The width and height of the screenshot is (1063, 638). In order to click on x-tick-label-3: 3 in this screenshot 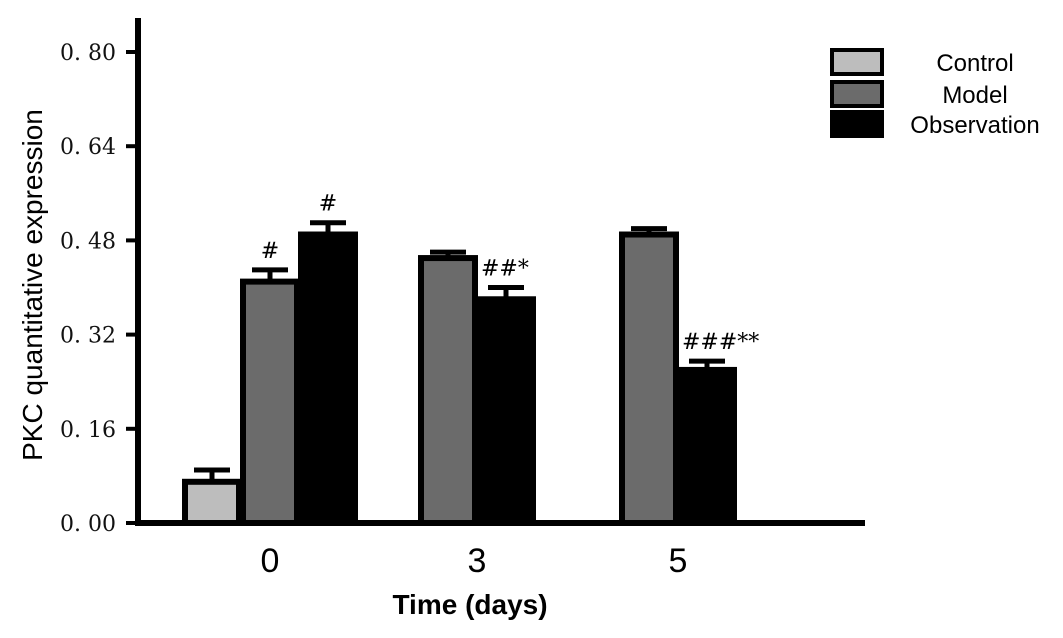, I will do `click(477, 561)`.